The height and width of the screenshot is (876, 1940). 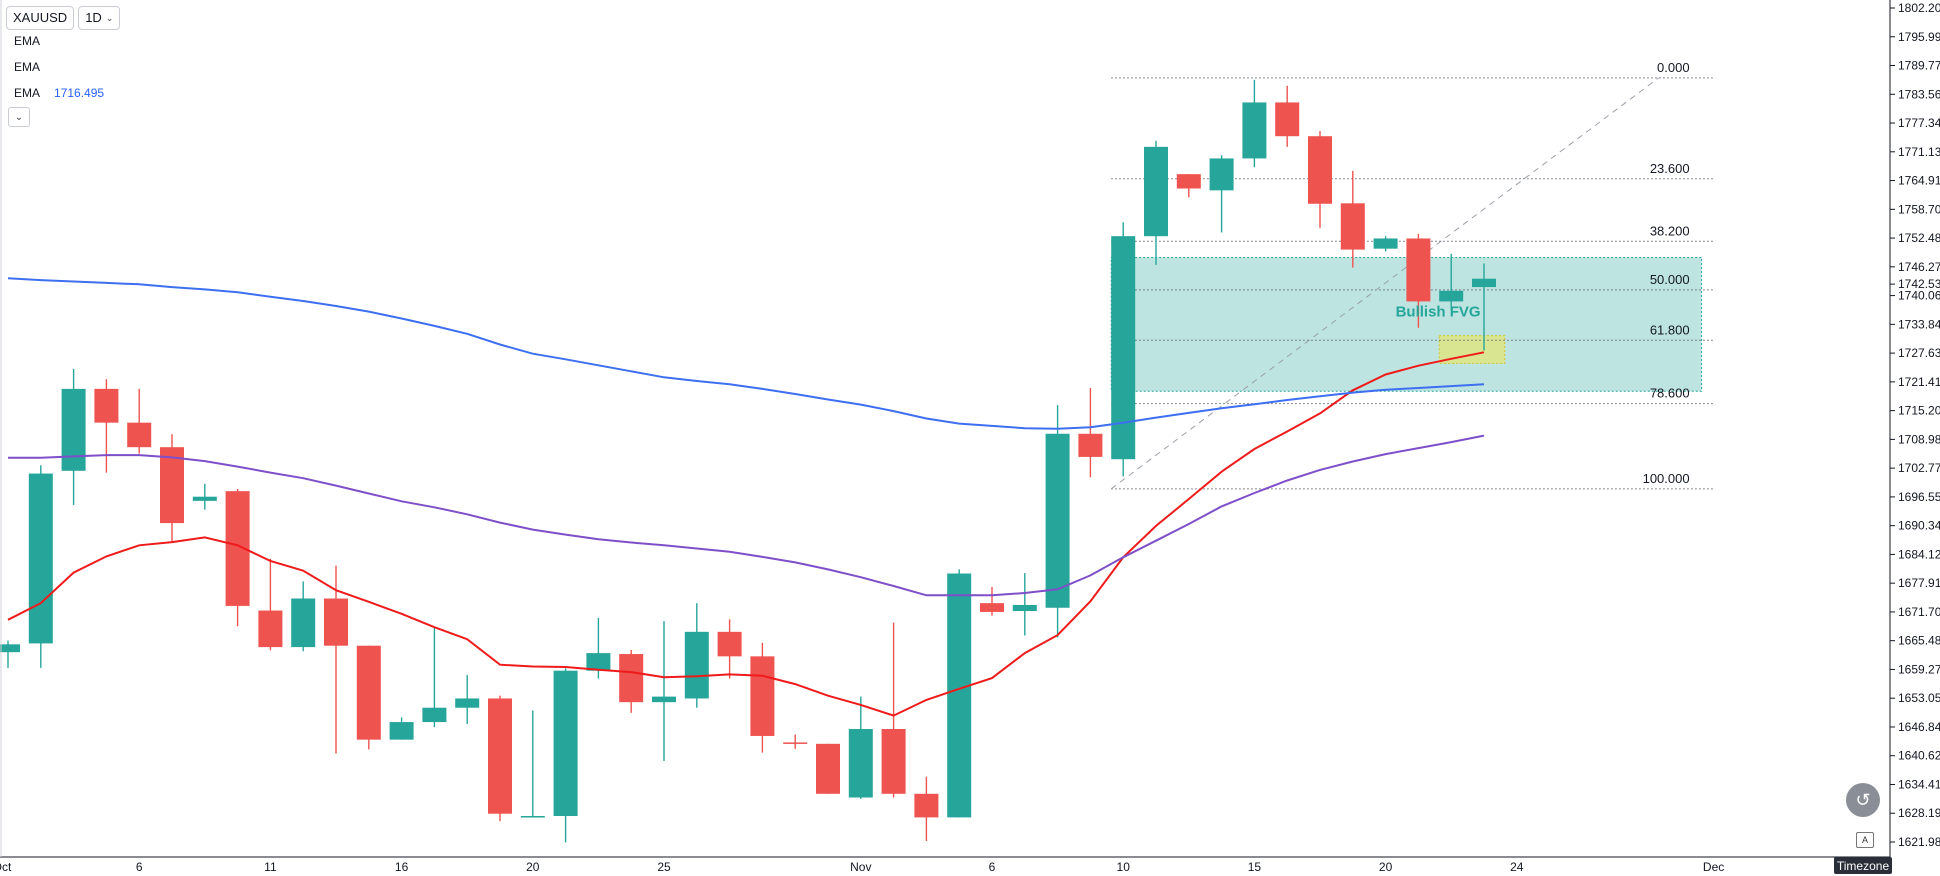 I want to click on price-tick-label: 1621.984, so click(x=1919, y=842).